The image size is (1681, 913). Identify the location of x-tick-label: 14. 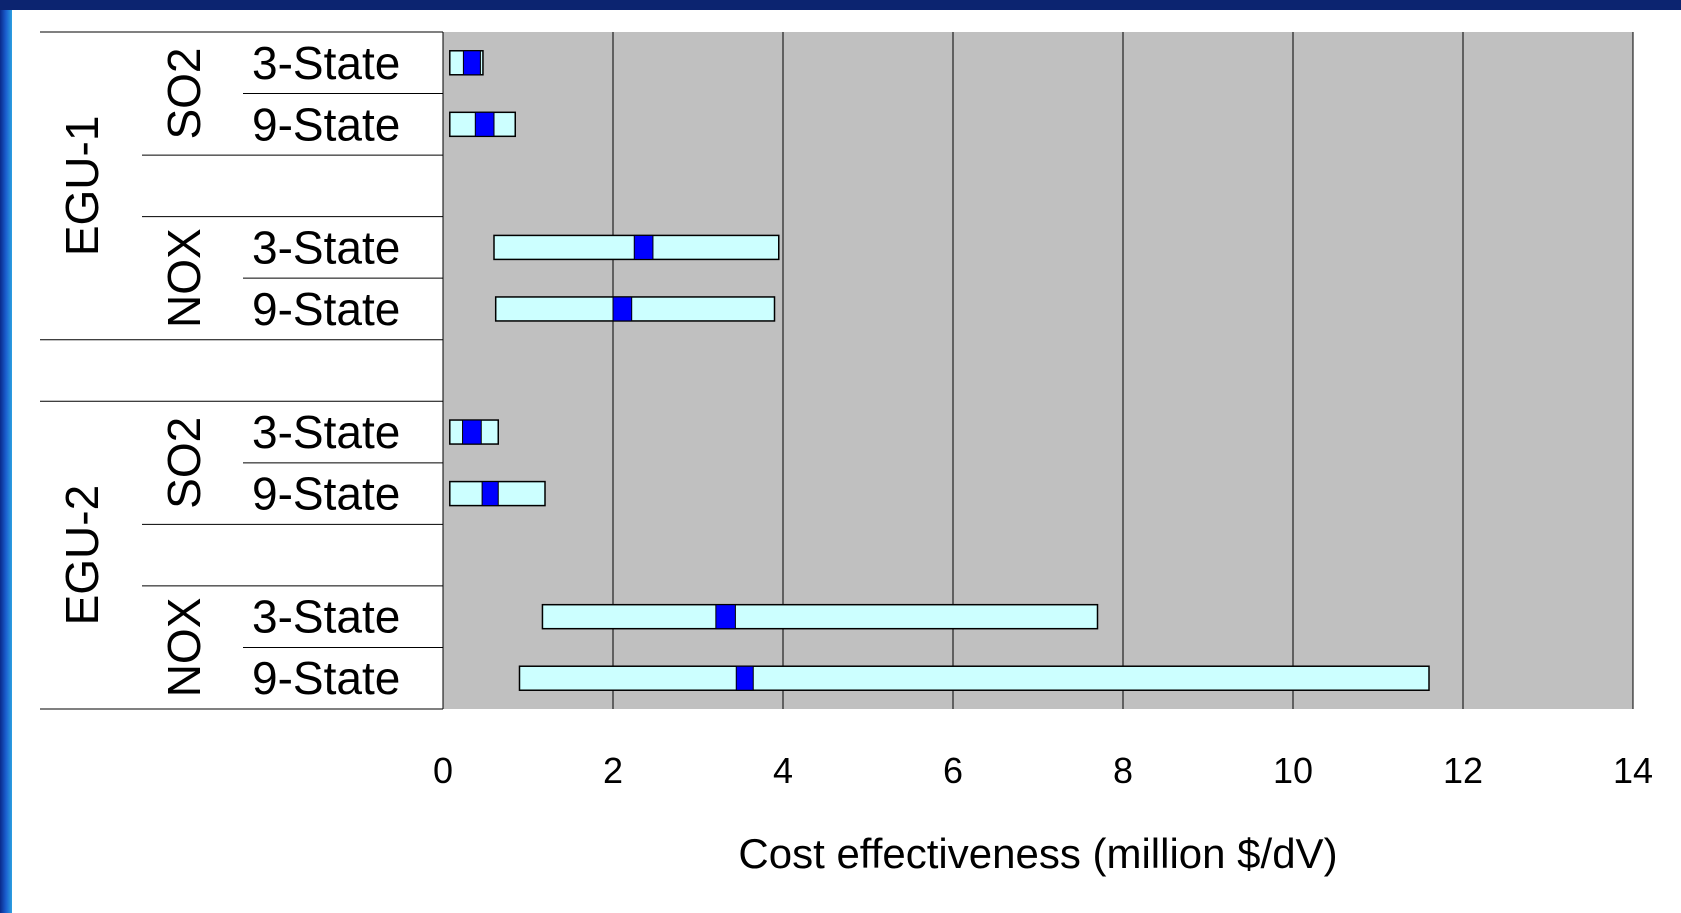
(1633, 770).